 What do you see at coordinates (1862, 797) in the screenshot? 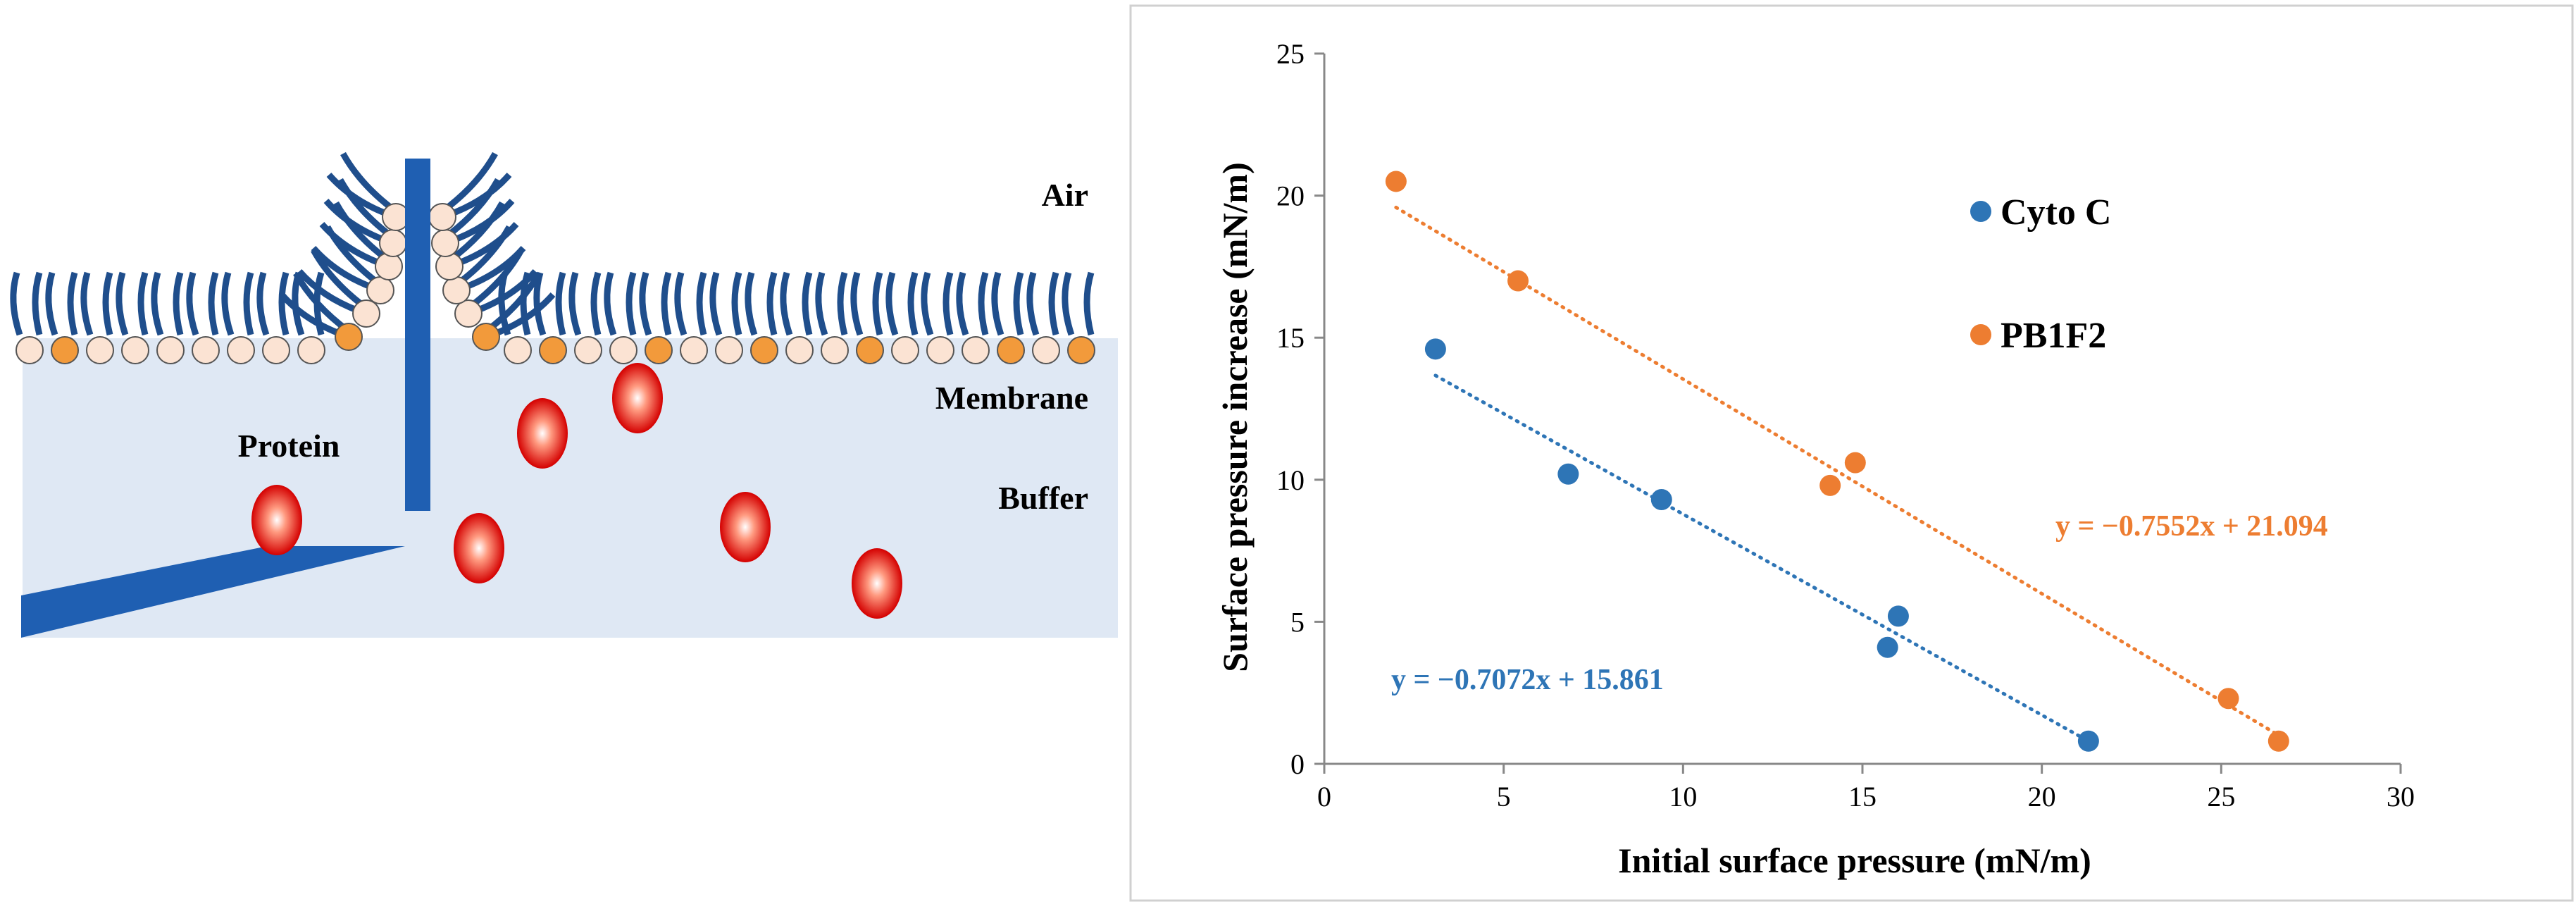
I see `x-tick-label: 15` at bounding box center [1862, 797].